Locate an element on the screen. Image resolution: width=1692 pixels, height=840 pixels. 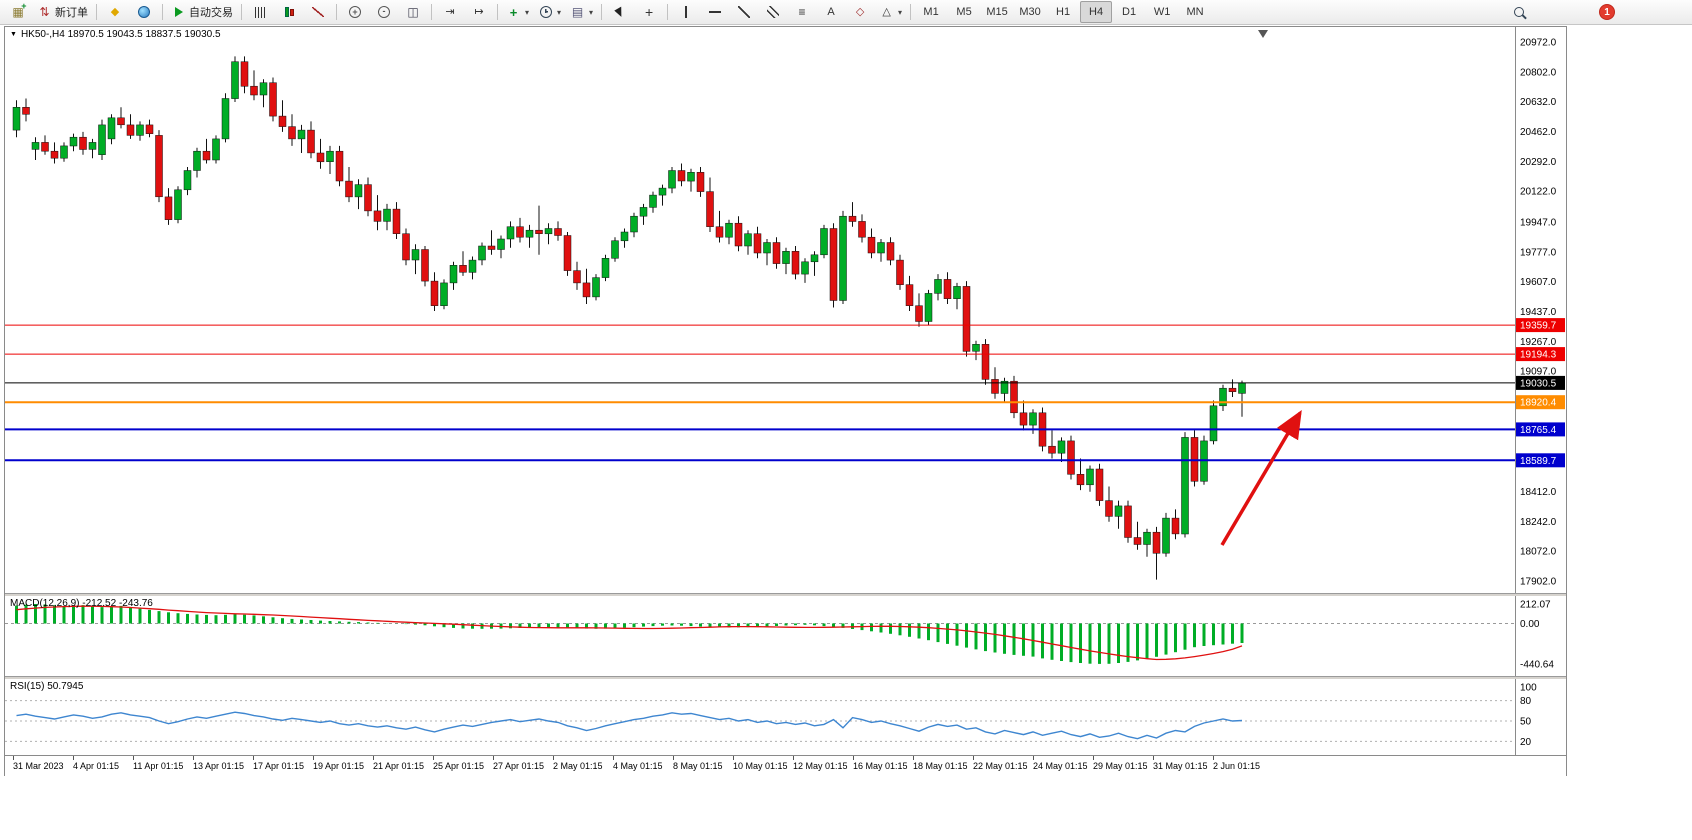
chart-shift-marker is located at coordinates (1263, 34).